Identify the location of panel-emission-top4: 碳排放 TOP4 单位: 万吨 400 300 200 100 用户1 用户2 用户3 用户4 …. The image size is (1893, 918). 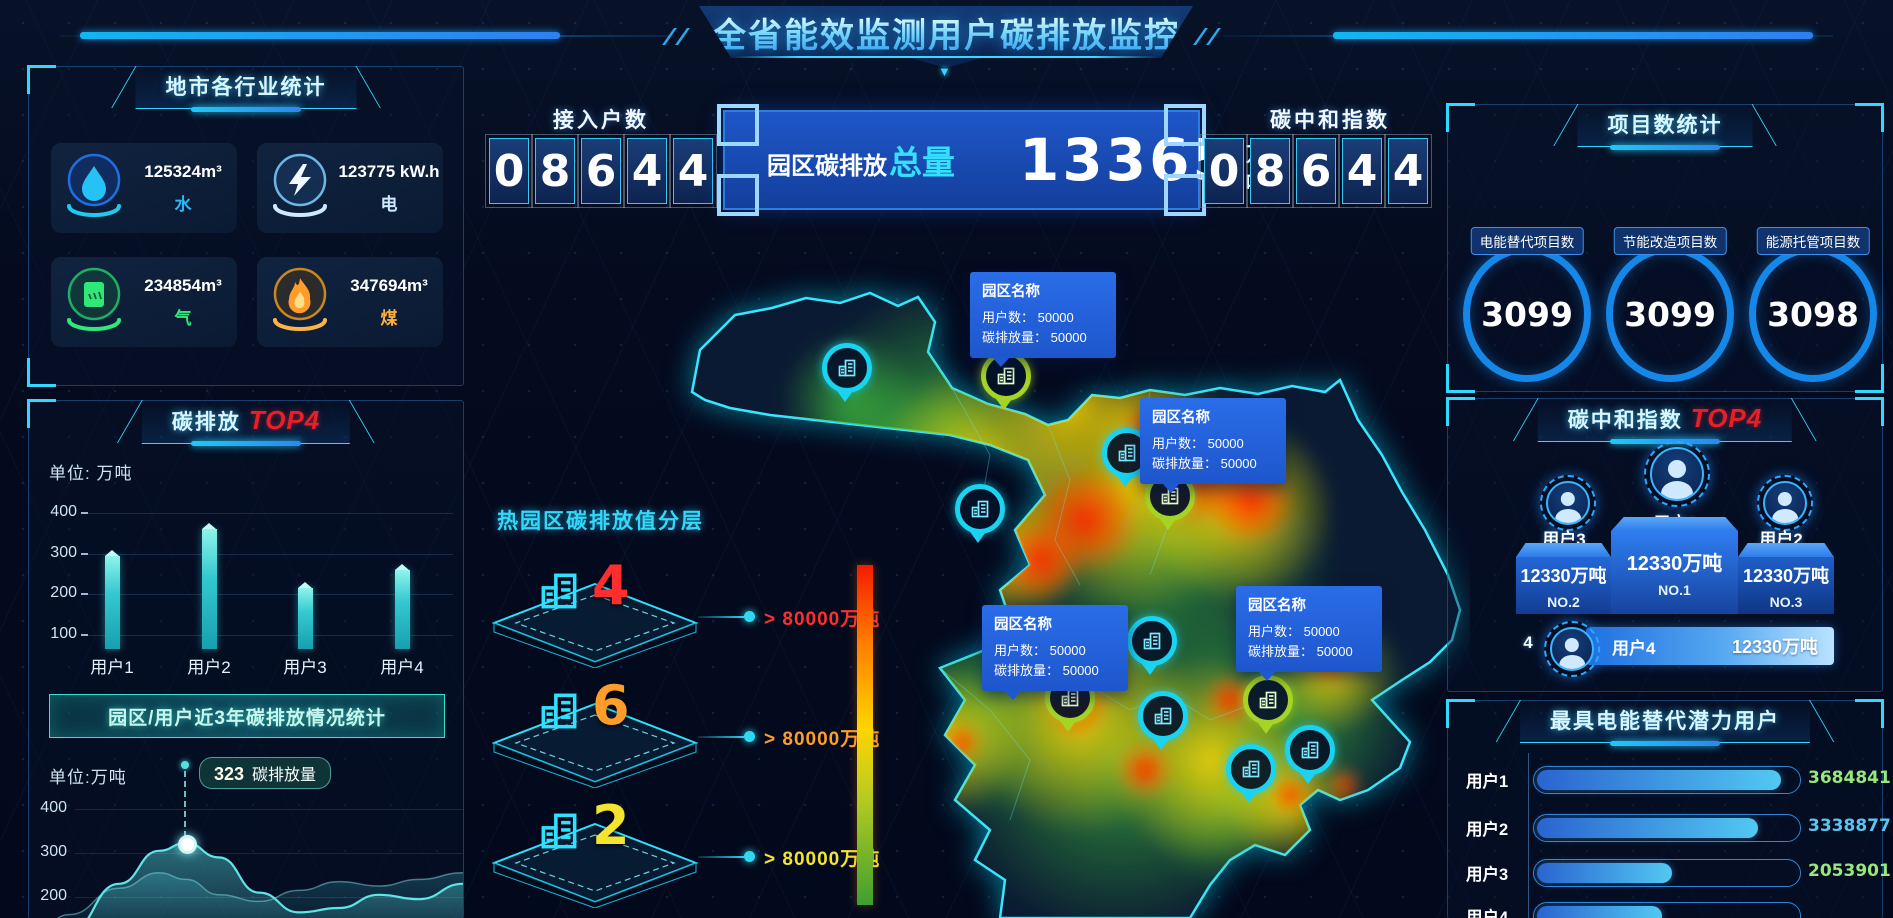
(245, 658).